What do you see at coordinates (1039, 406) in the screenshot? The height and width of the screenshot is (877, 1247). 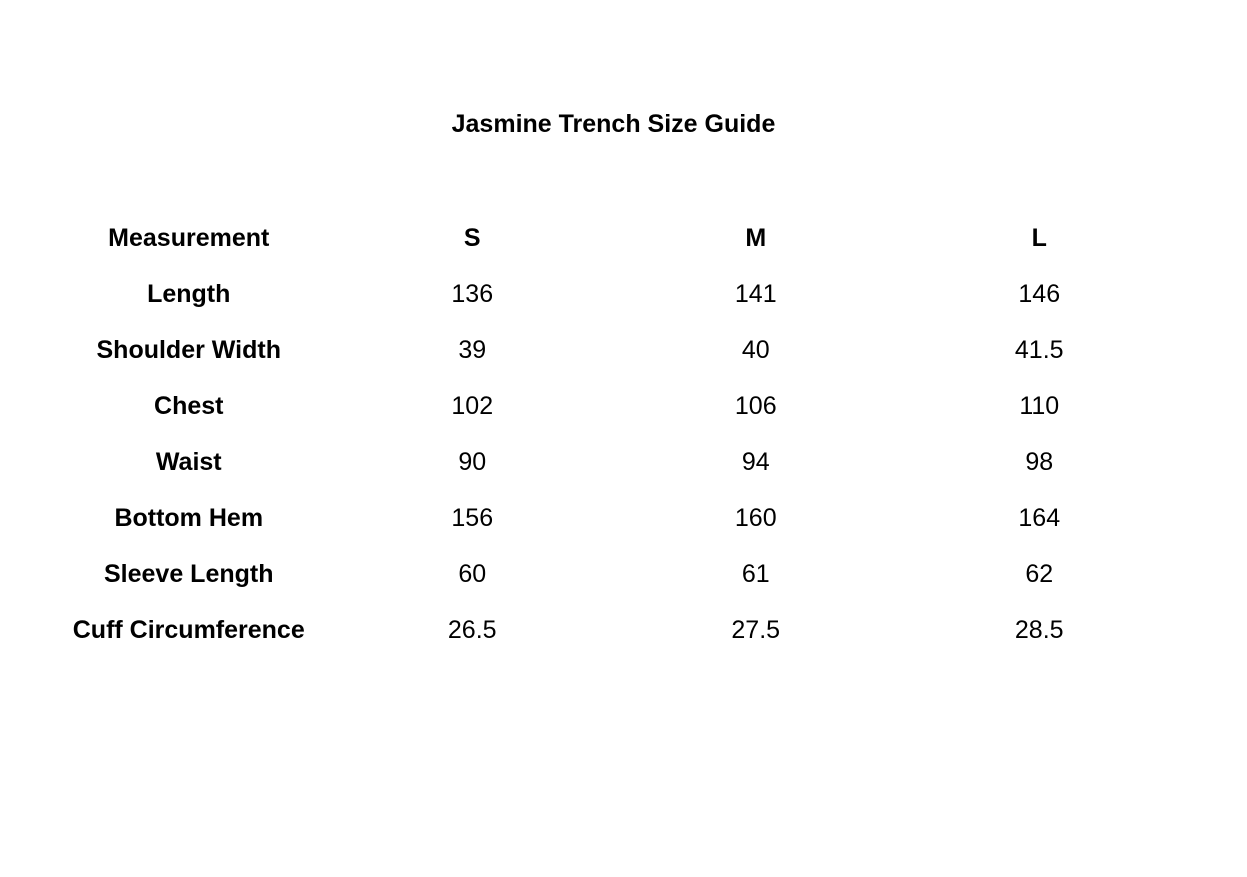 I see `cell-value-l: 110` at bounding box center [1039, 406].